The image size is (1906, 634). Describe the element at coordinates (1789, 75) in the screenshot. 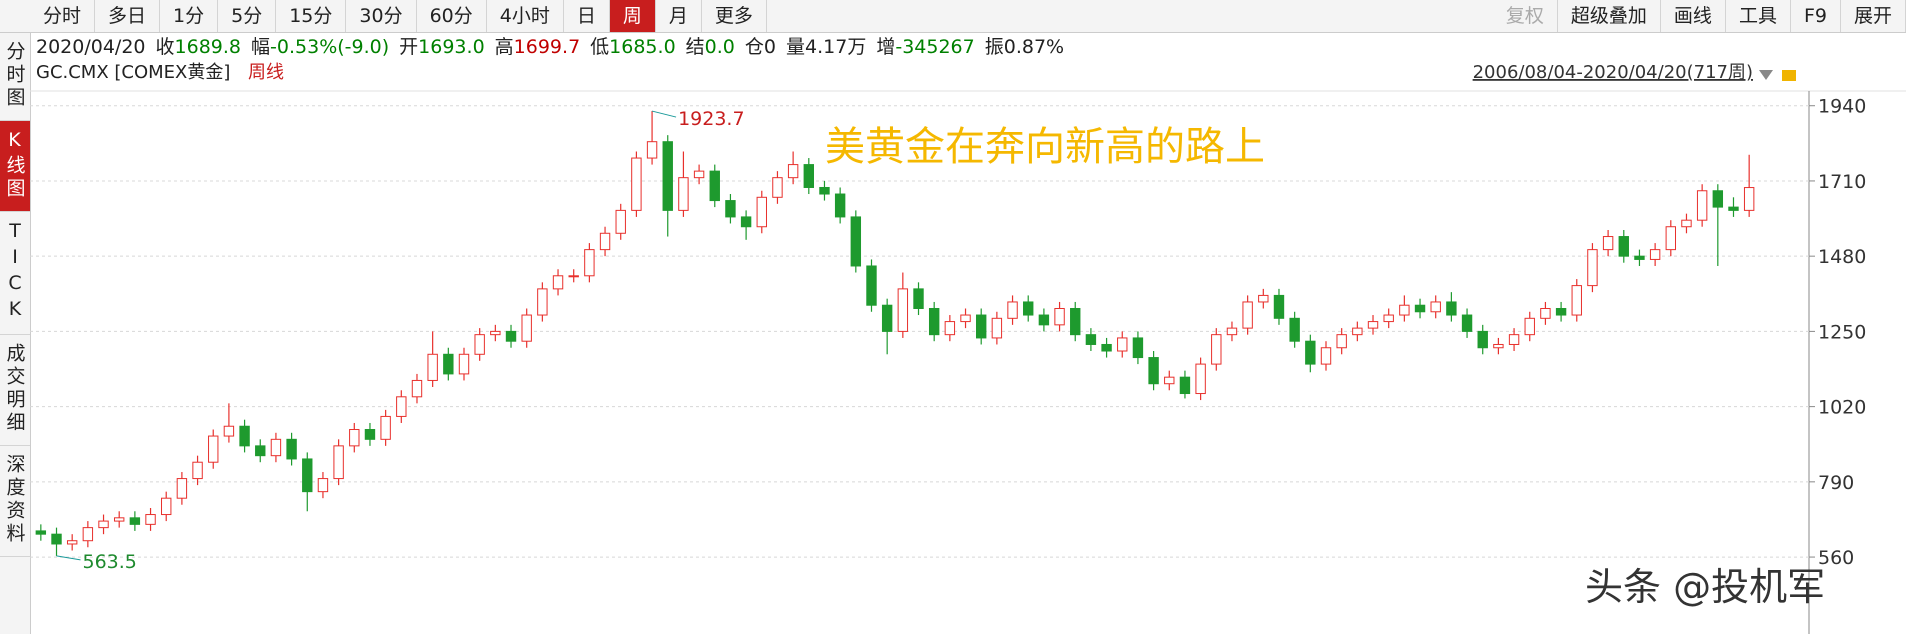

I see `lock-icon` at that location.